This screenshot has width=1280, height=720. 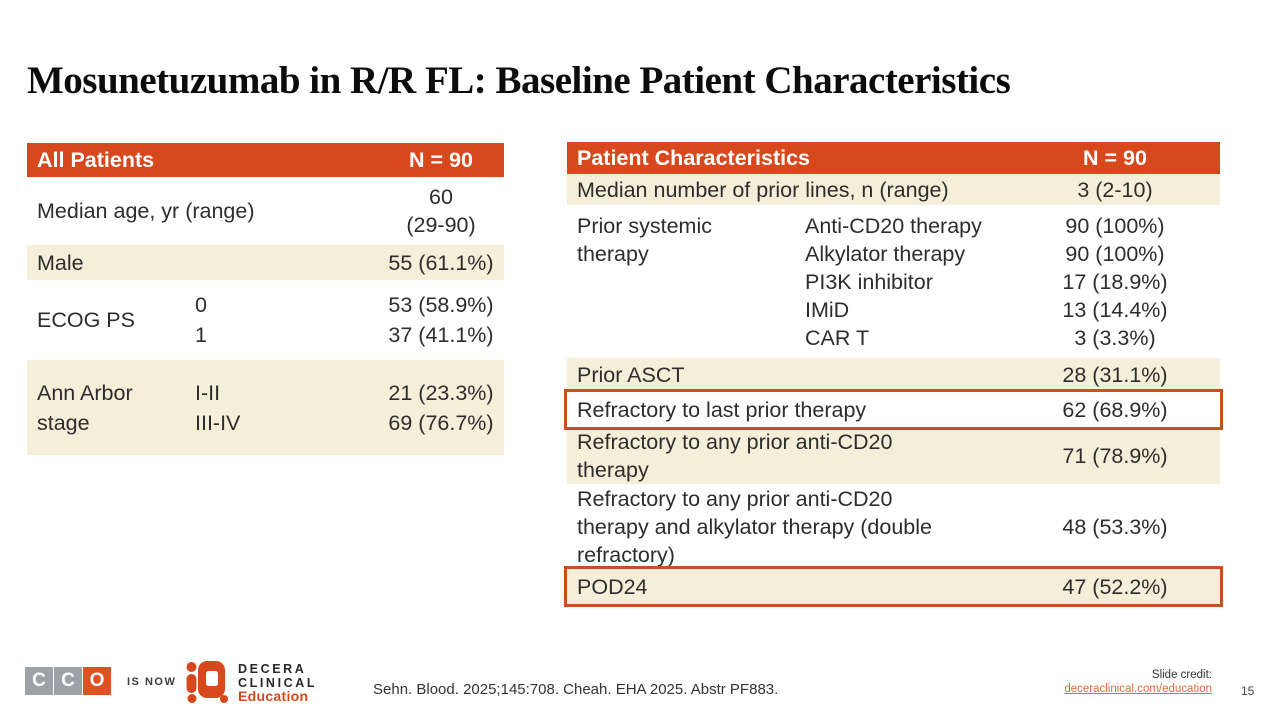 I want to click on table-header-label: All Patients, so click(x=96, y=160).